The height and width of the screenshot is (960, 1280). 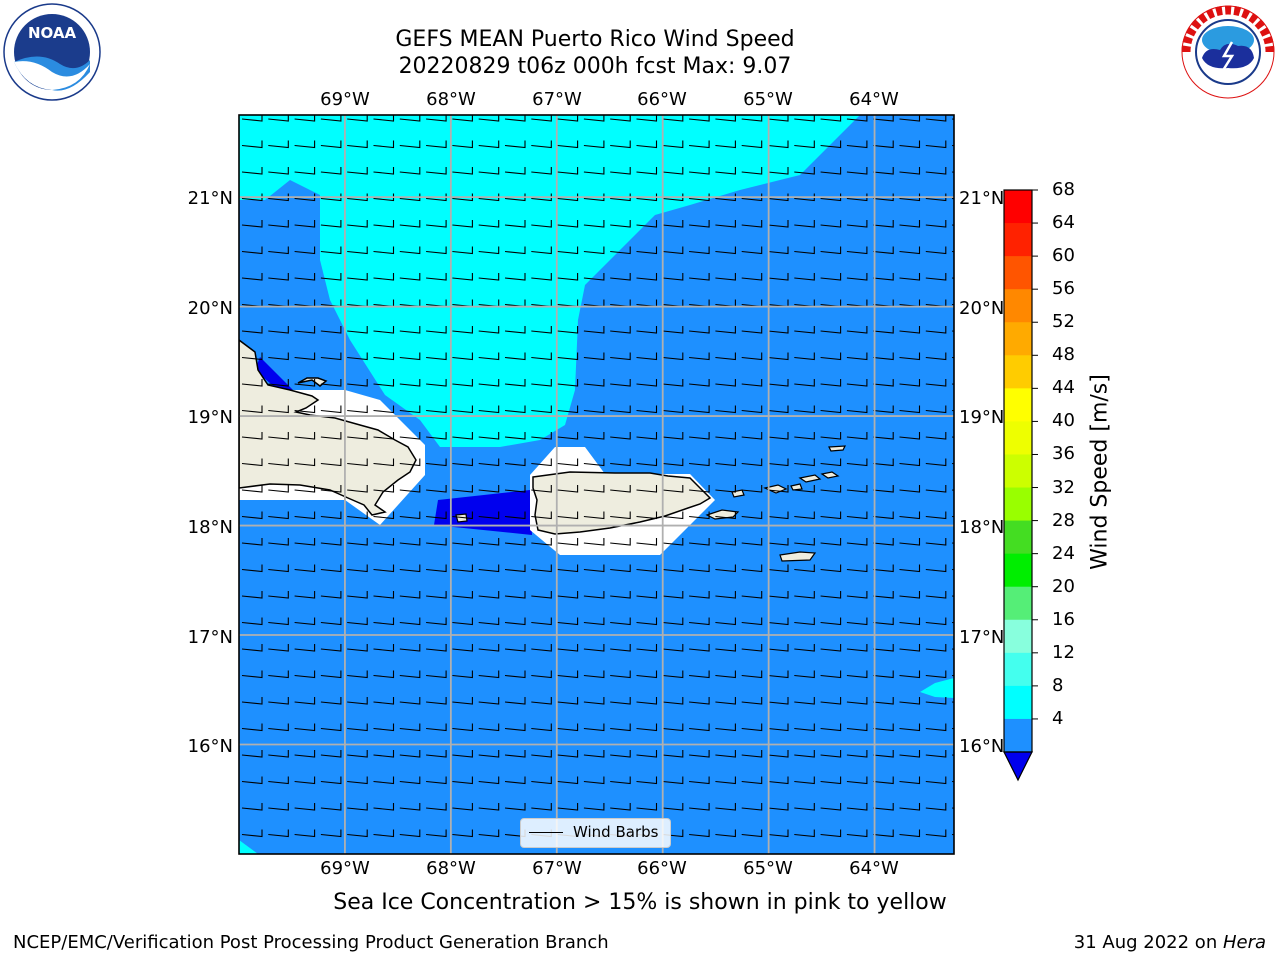 I want to click on wind-field-8-12-sw, so click(x=248, y=847).